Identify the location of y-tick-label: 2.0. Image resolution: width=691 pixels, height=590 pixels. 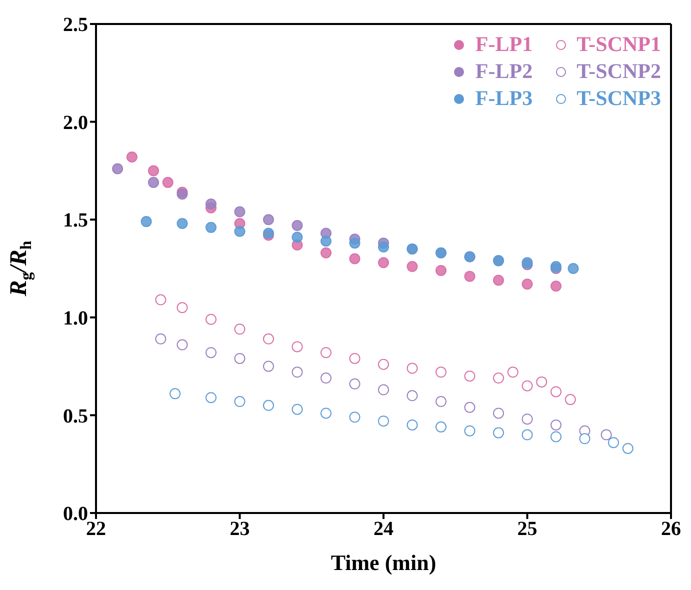
(75, 123).